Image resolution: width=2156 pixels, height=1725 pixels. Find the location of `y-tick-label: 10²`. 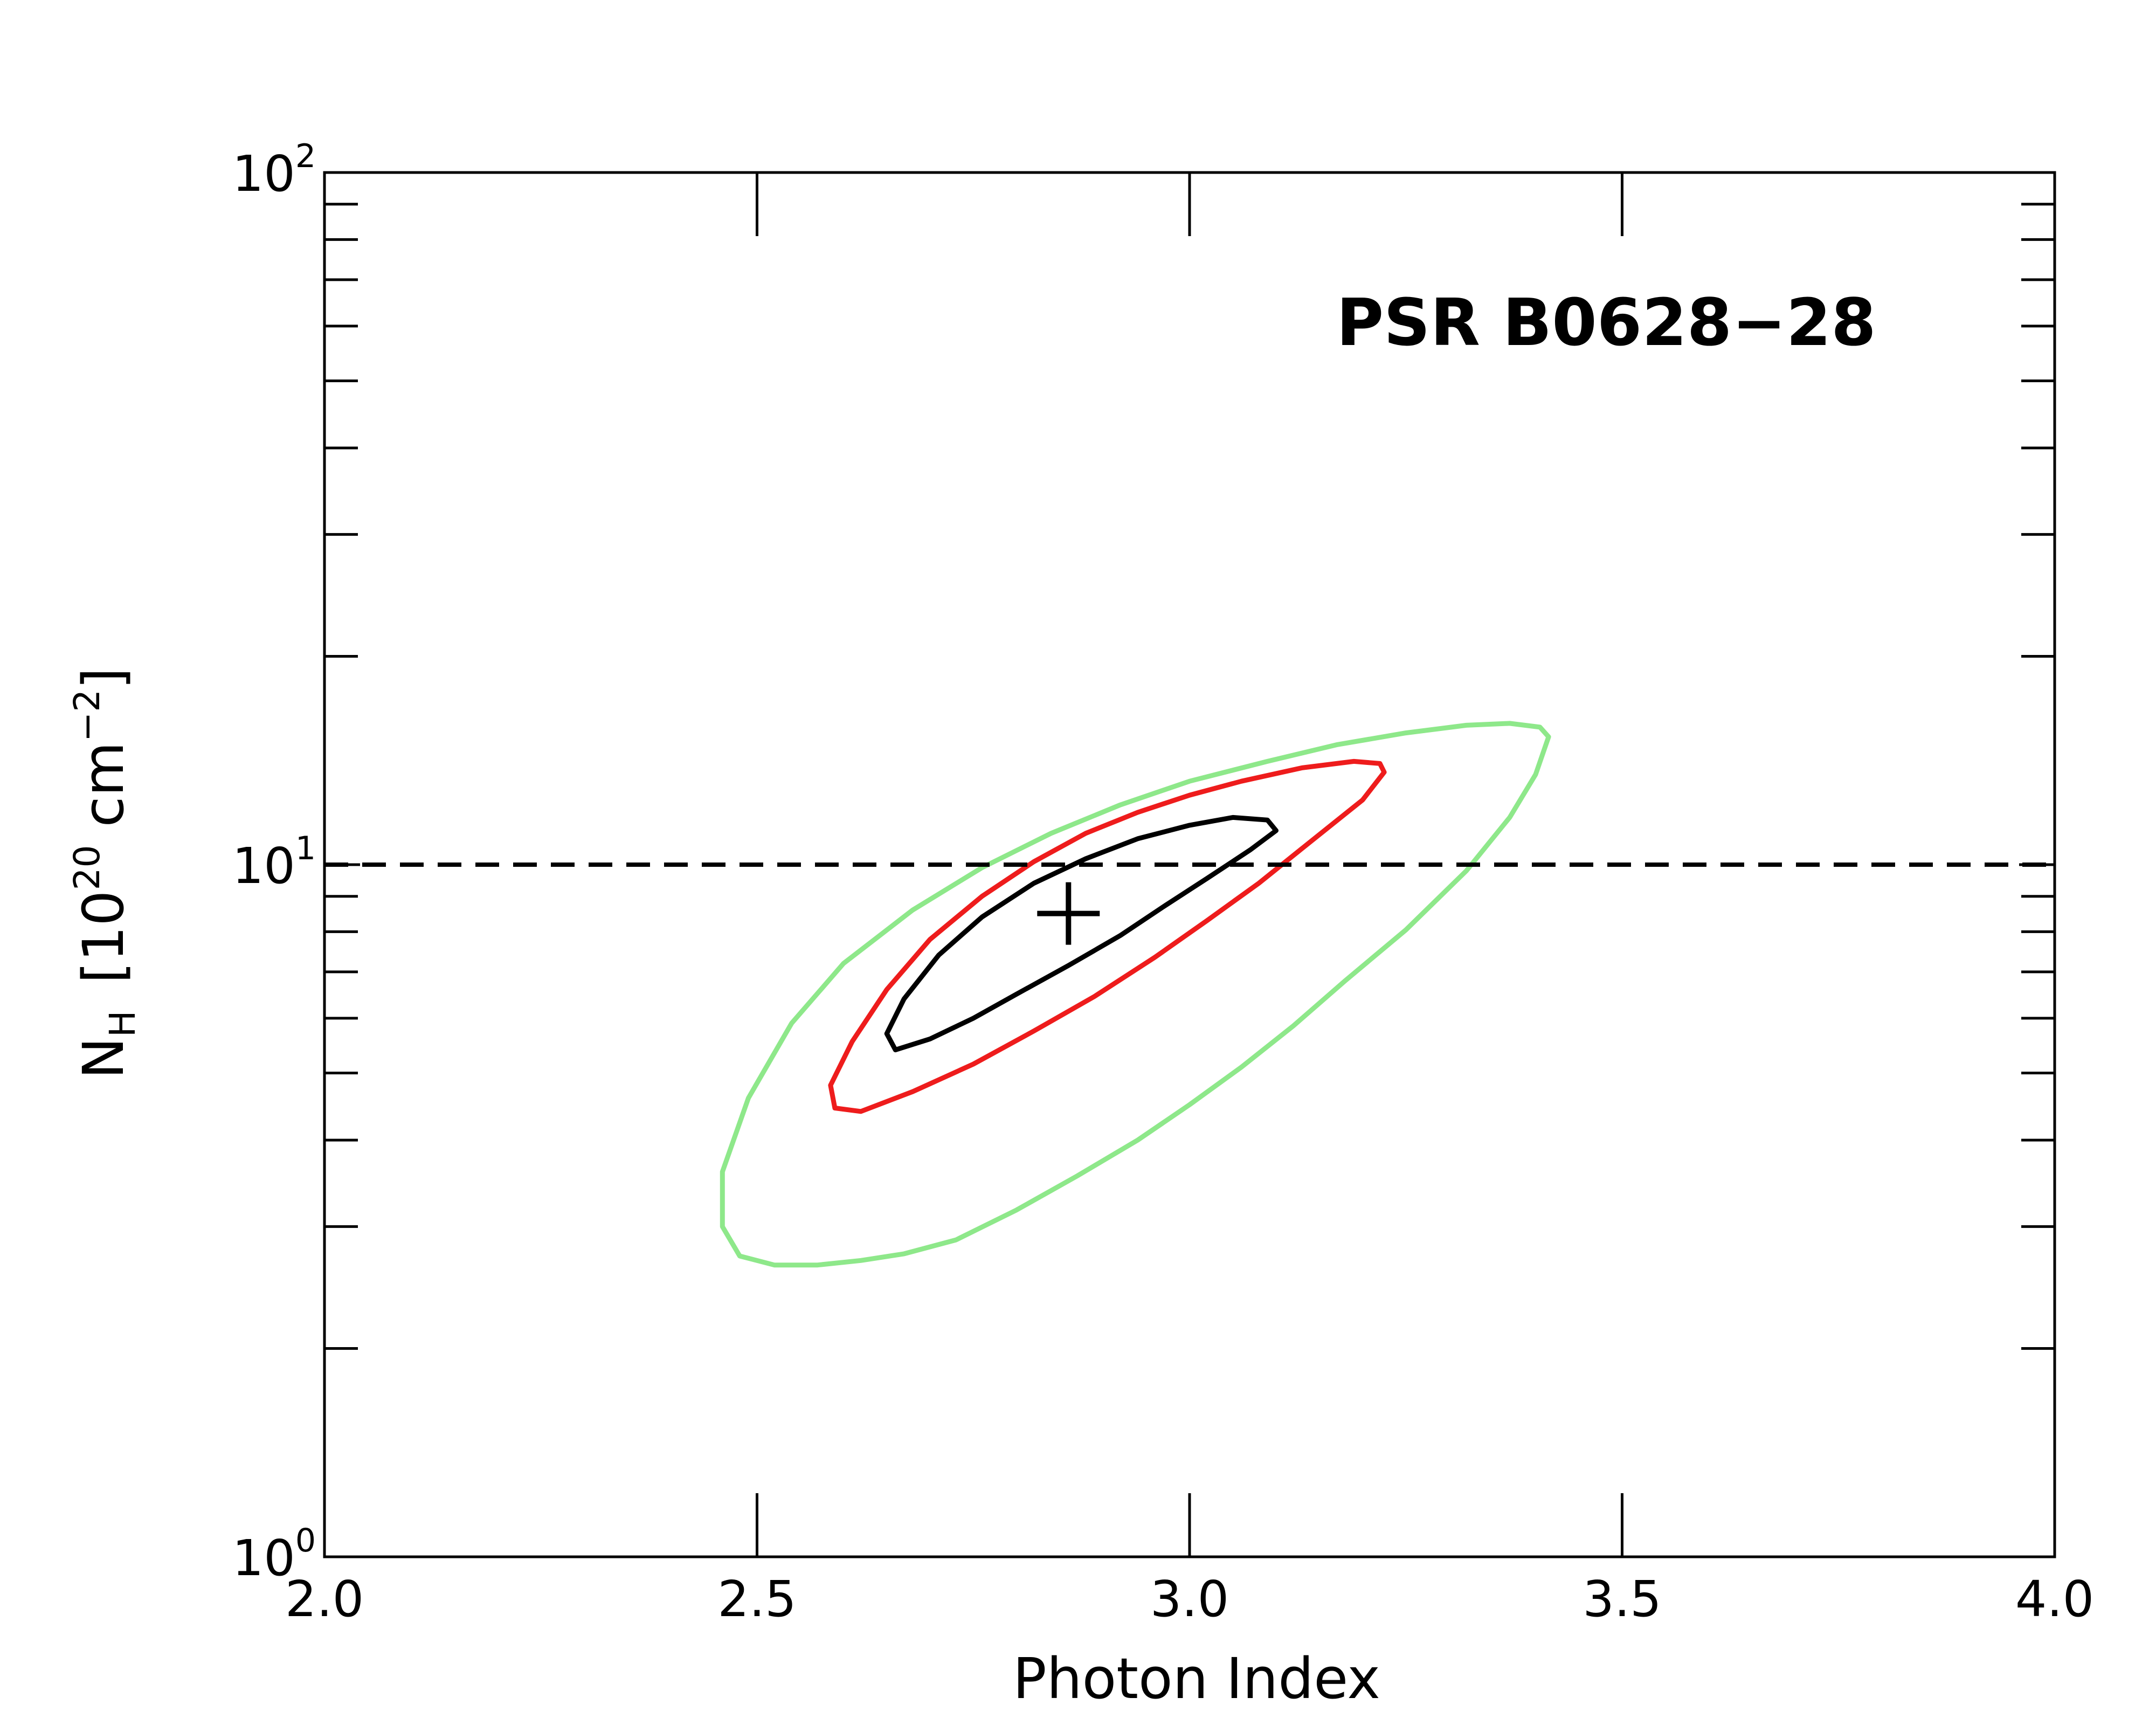

y-tick-label: 10² is located at coordinates (274, 170).